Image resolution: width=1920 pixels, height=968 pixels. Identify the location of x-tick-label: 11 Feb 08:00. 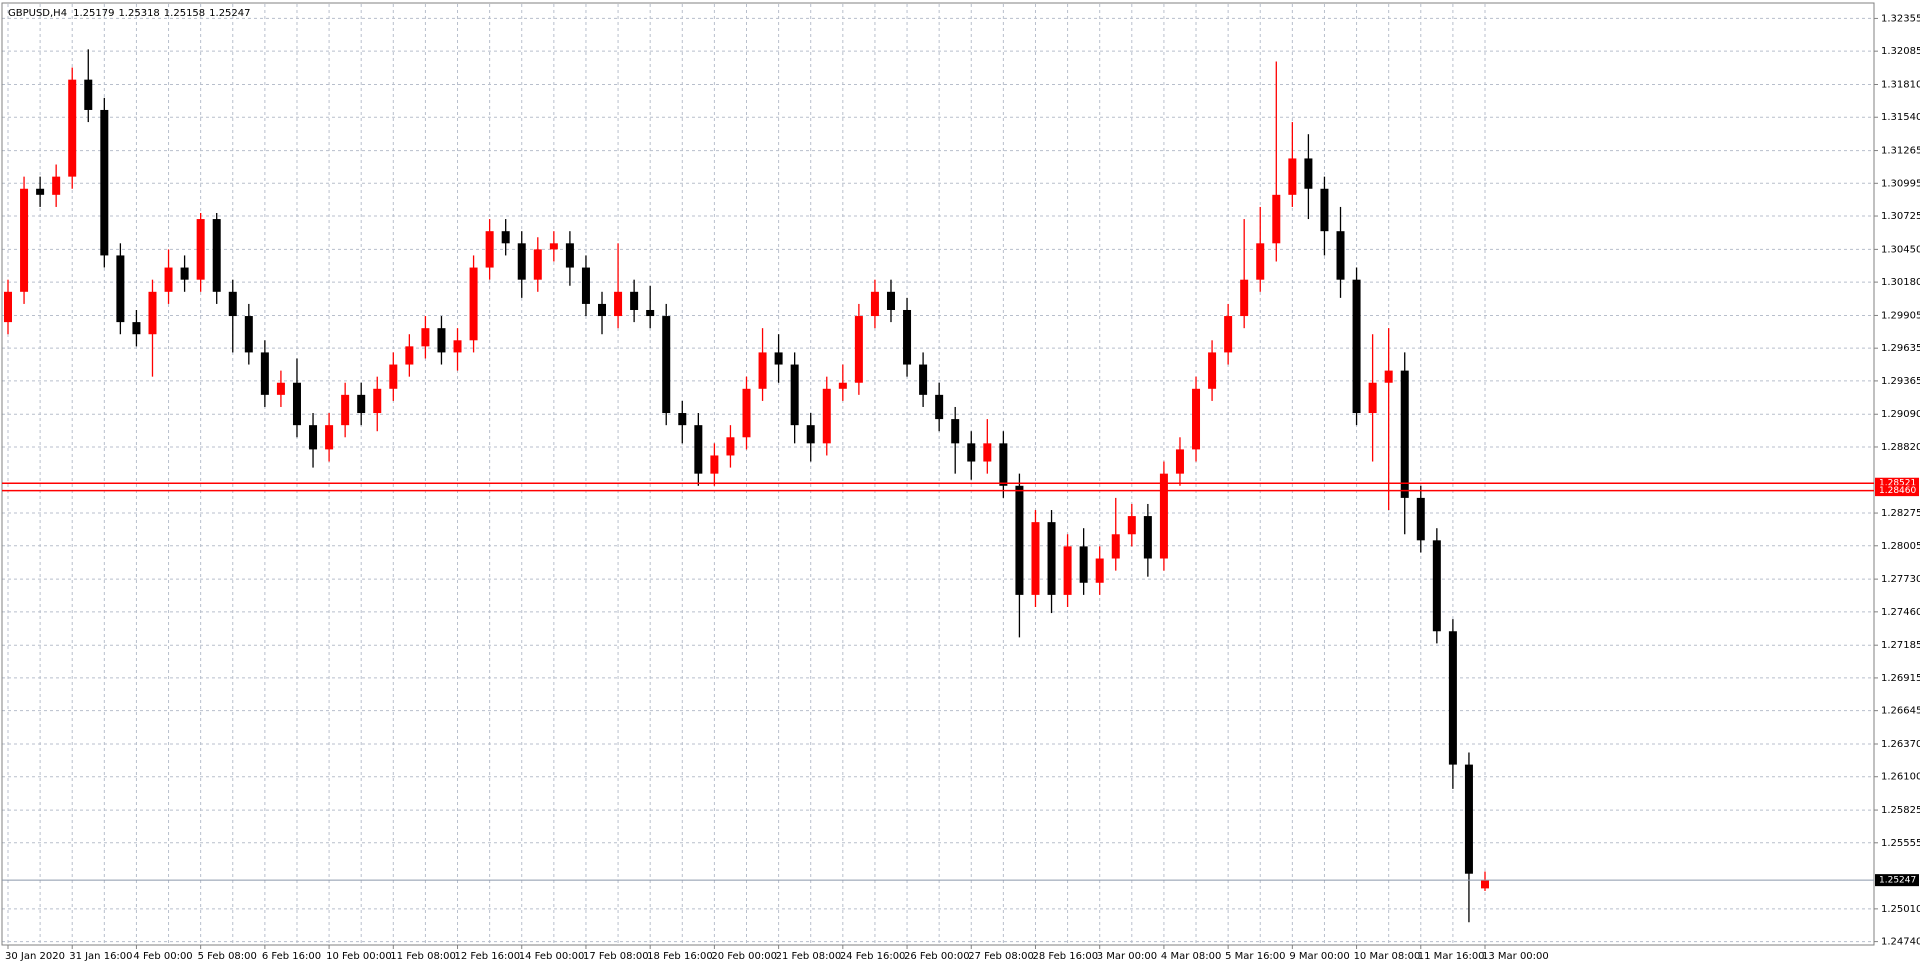
(423, 956).